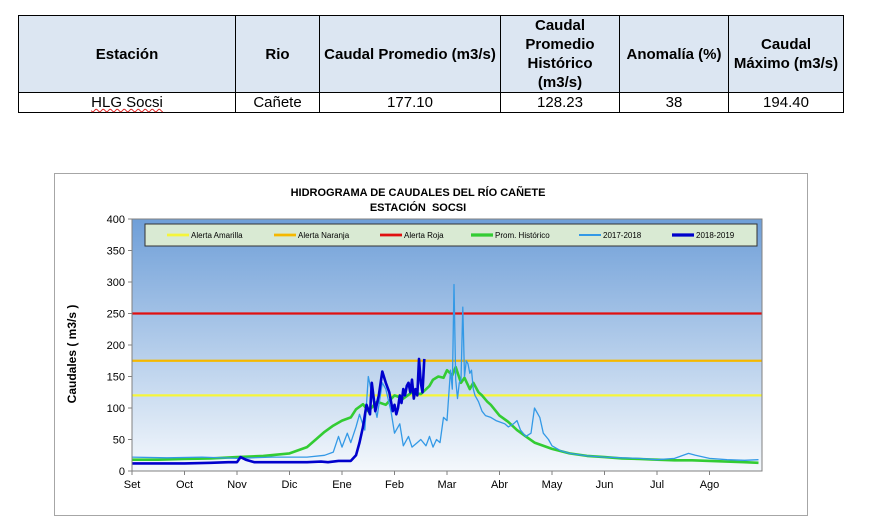 The width and height of the screenshot is (881, 531). Describe the element at coordinates (418, 207) in the screenshot. I see `chart-subtitle: ESTACIÓN SOCSI` at that location.